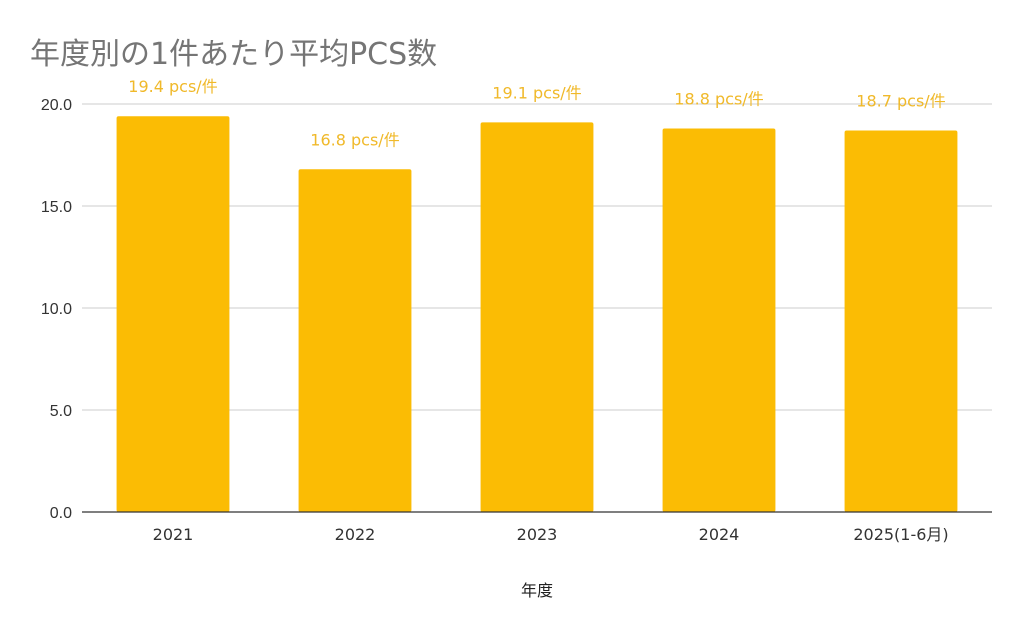 The image size is (1024, 633). I want to click on x-tick-label: 2025(1-6月), so click(900, 534).